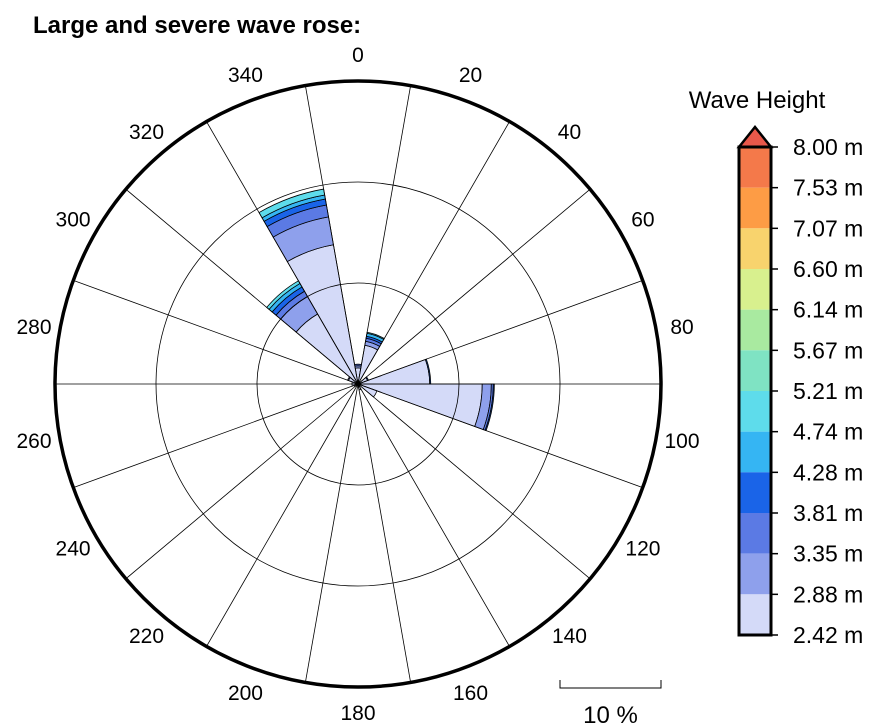  I want to click on direction-label-20: 20, so click(470, 75).